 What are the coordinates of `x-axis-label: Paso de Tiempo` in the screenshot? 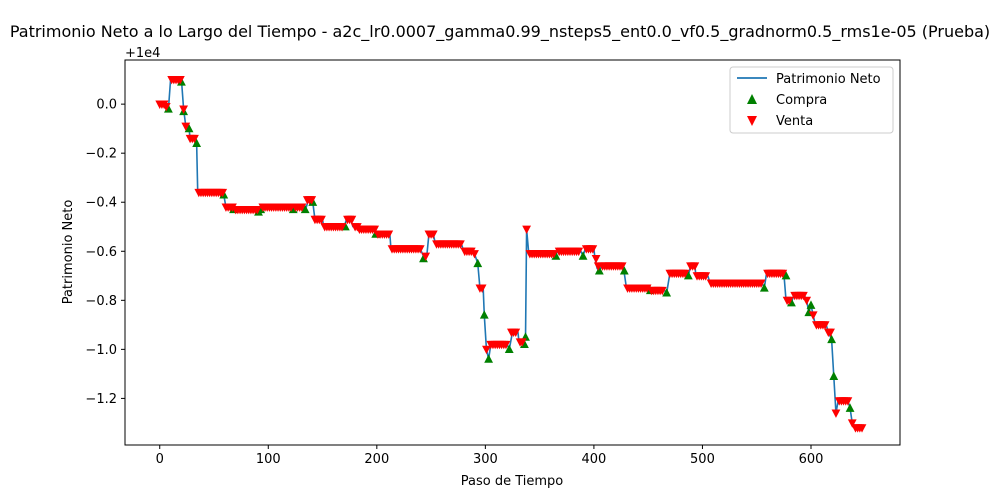 It's located at (512, 481).